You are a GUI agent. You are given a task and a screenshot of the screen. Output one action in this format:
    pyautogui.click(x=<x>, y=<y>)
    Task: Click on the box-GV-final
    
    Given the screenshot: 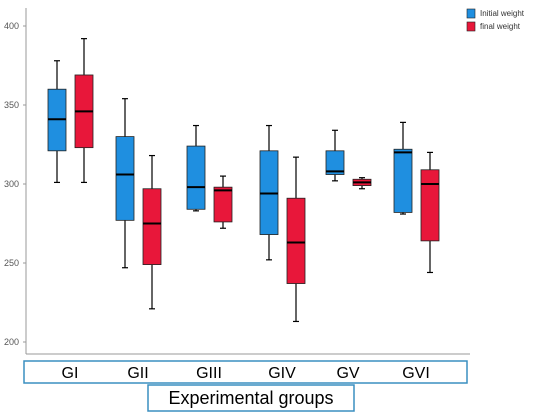 What is the action you would take?
    pyautogui.click(x=362, y=183)
    